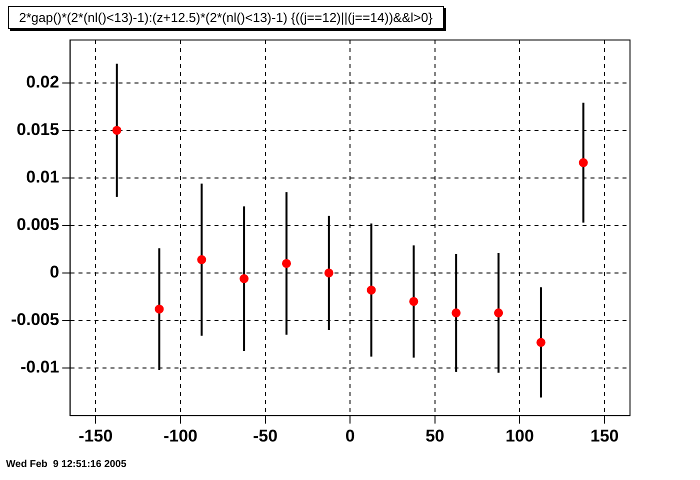 Image resolution: width=700 pixels, height=480 pixels. I want to click on x-tick-label: -150, so click(95, 436).